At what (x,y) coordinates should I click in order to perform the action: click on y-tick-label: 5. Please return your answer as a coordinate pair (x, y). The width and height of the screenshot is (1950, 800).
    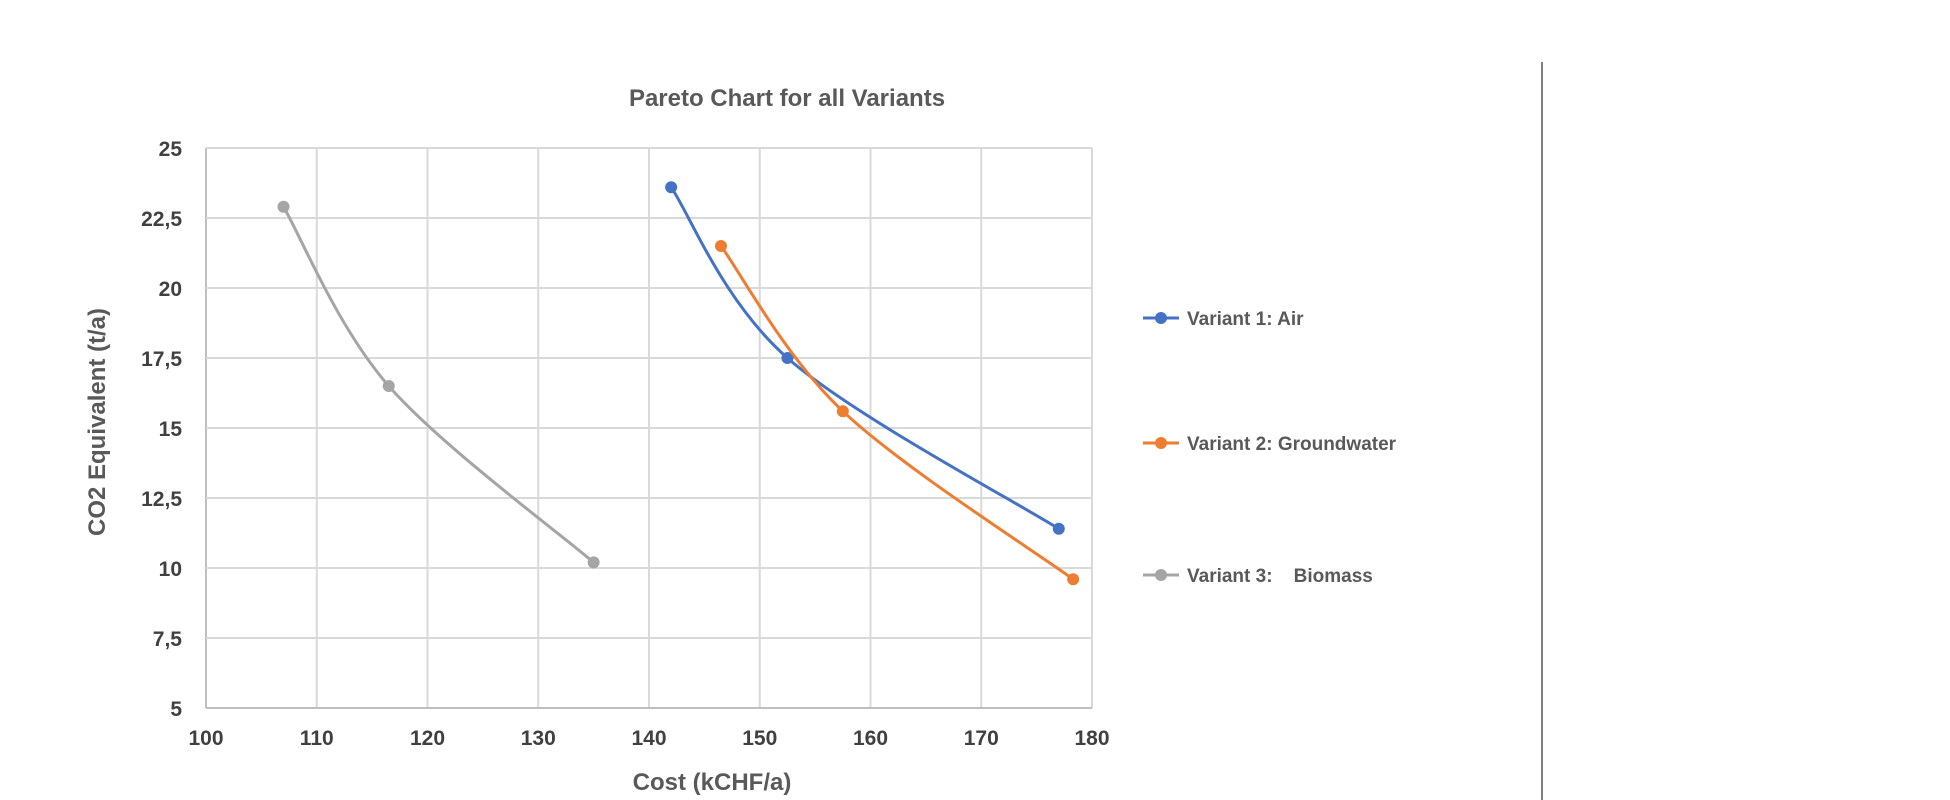
    Looking at the image, I should click on (176, 709).